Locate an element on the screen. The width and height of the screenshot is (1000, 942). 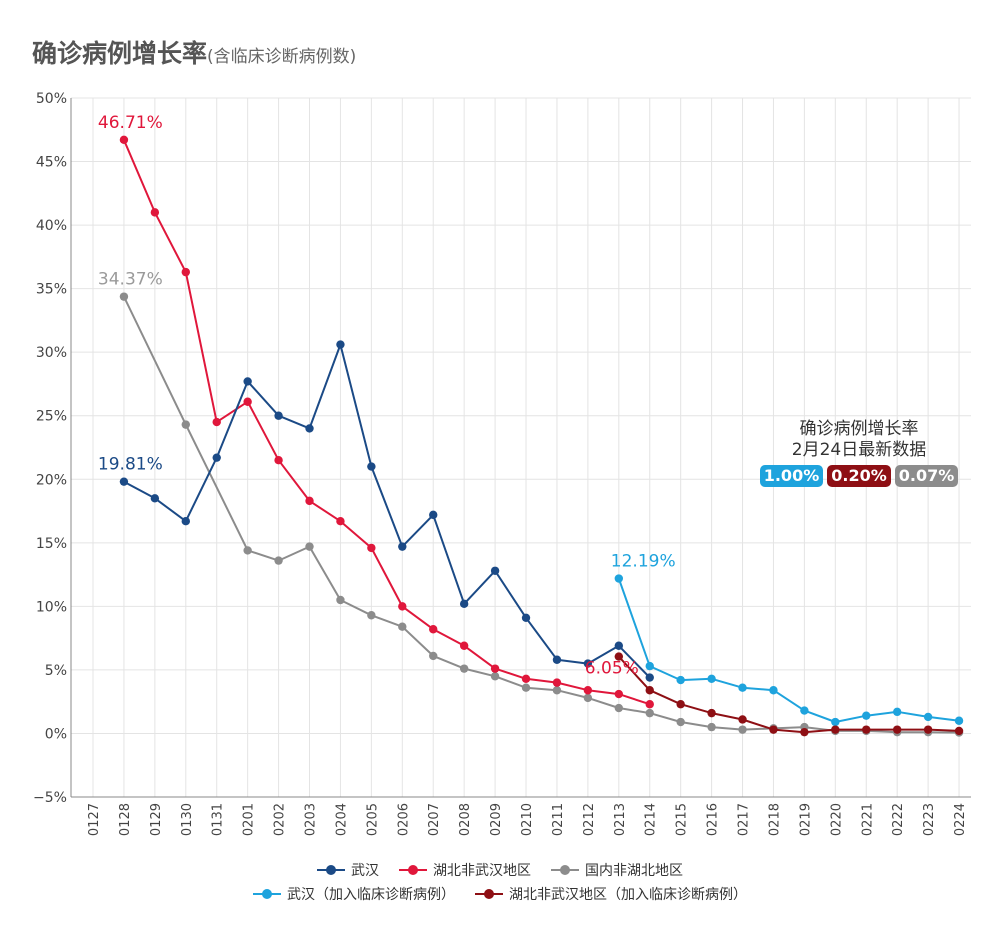
latest-data-callout: 确诊病例增长率 2月24日最新数据 1.00% 0.20% 0.07% is located at coordinates (859, 453).